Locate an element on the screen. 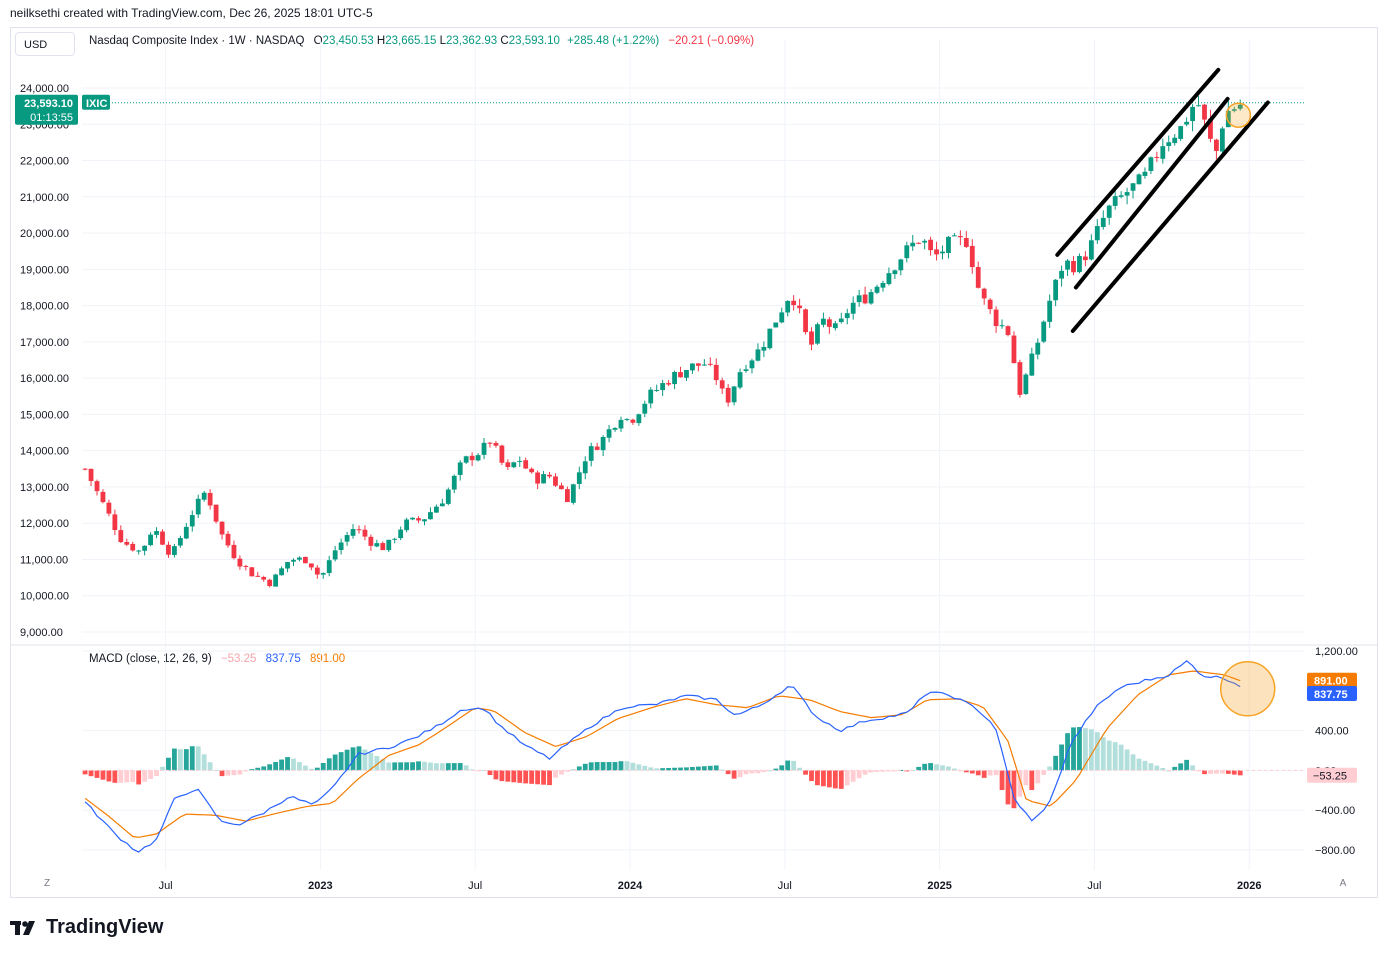 The width and height of the screenshot is (1388, 959). legend-extended-change: −20.21 (−0.09%) is located at coordinates (711, 41).